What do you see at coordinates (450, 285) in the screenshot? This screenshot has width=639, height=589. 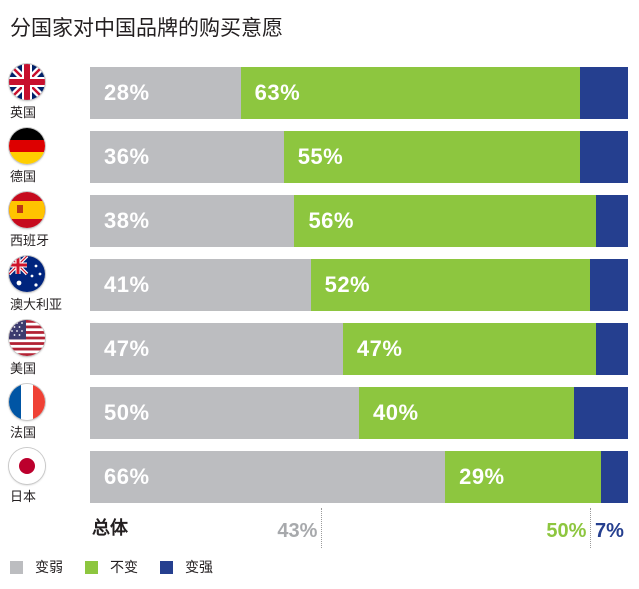 I see `bar-segment-same: 52%` at bounding box center [450, 285].